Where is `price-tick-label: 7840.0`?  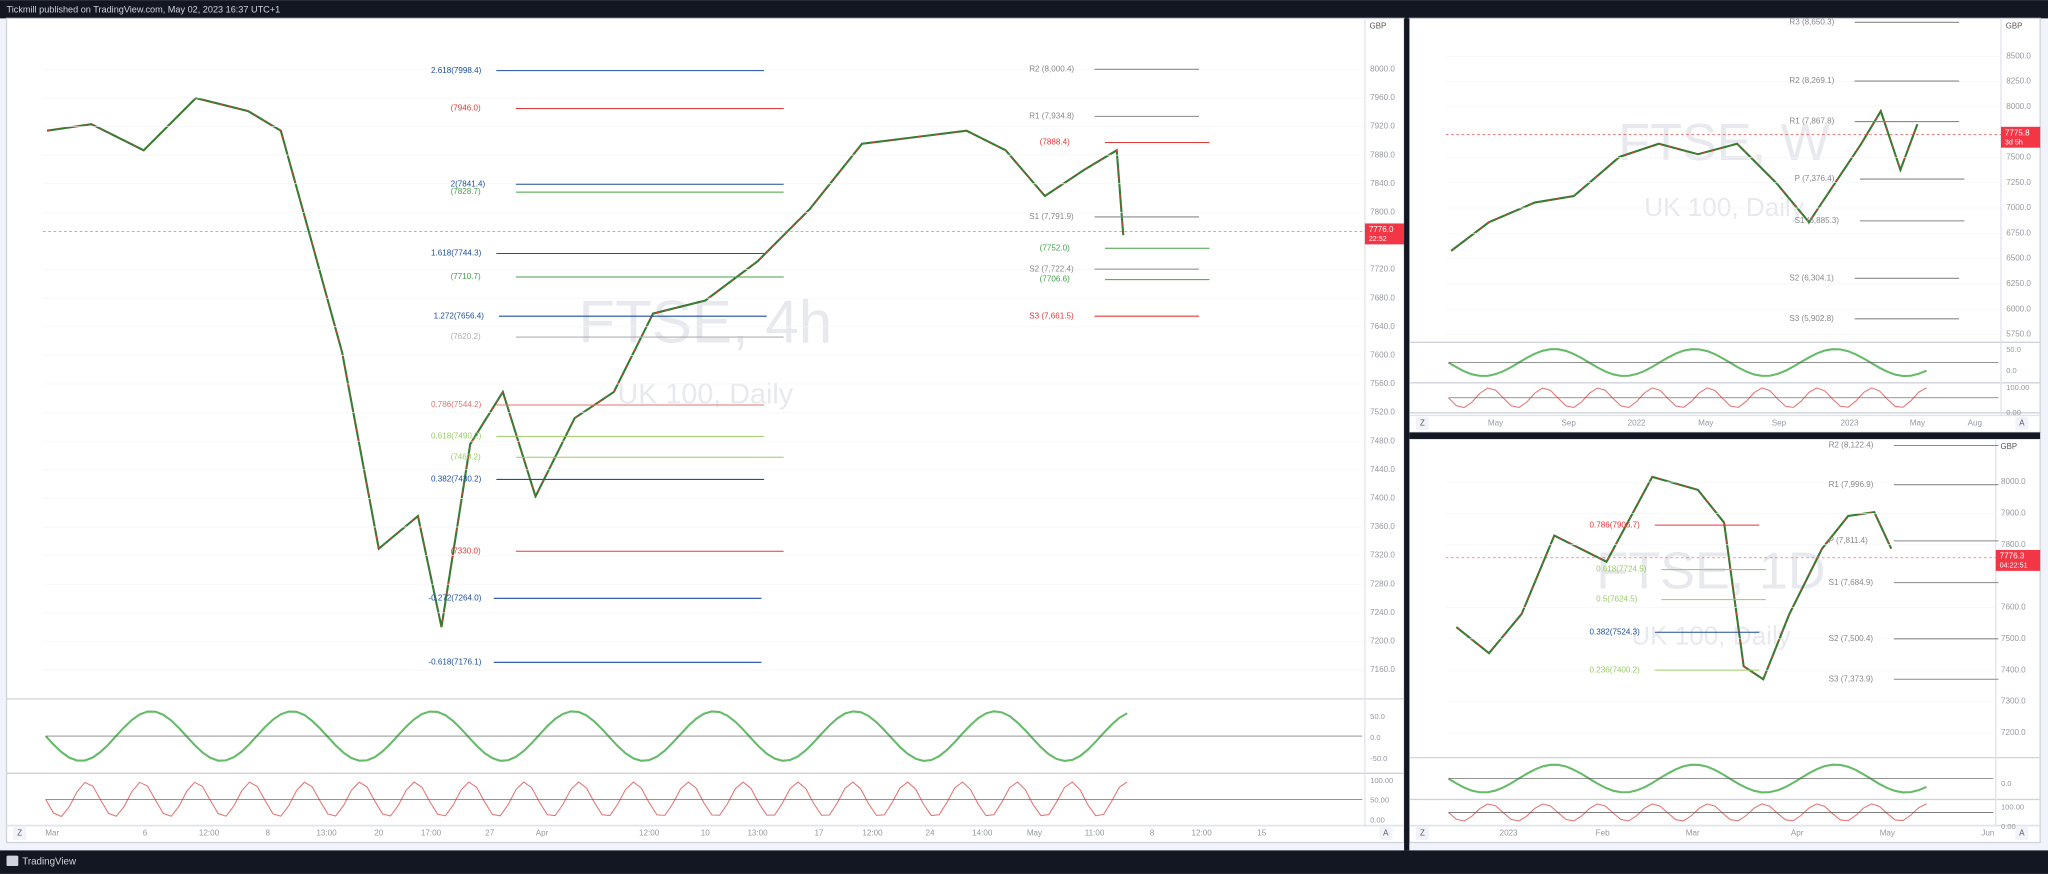 price-tick-label: 7840.0 is located at coordinates (1382, 183).